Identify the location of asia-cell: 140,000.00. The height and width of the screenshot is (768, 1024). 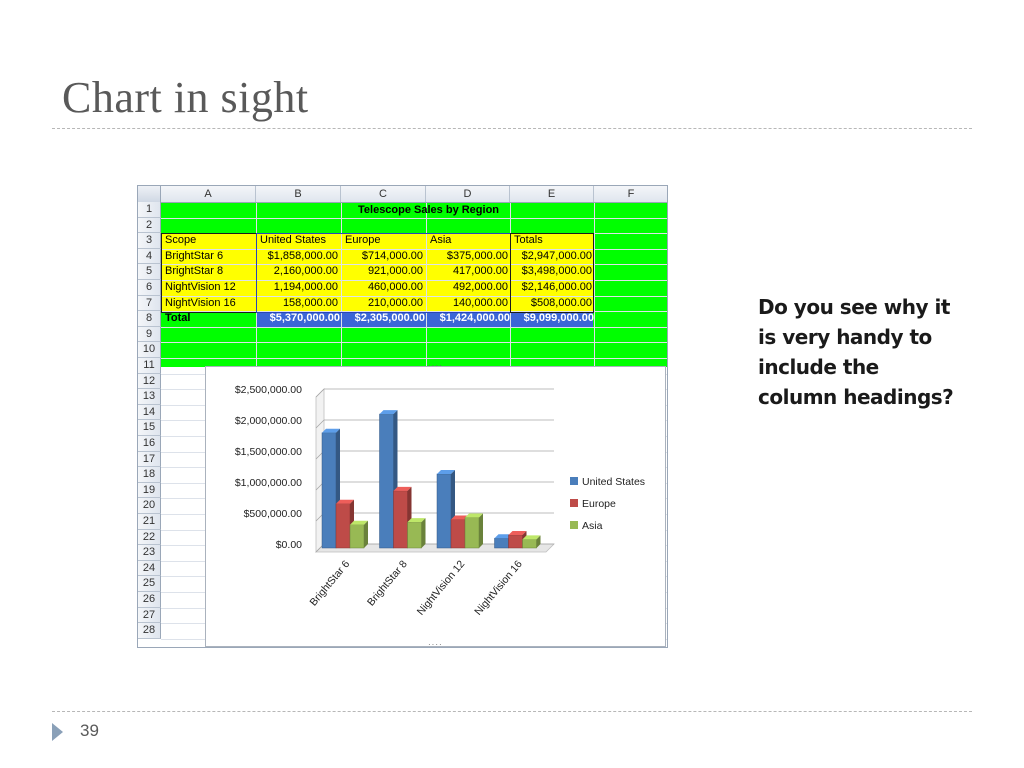
(480, 302).